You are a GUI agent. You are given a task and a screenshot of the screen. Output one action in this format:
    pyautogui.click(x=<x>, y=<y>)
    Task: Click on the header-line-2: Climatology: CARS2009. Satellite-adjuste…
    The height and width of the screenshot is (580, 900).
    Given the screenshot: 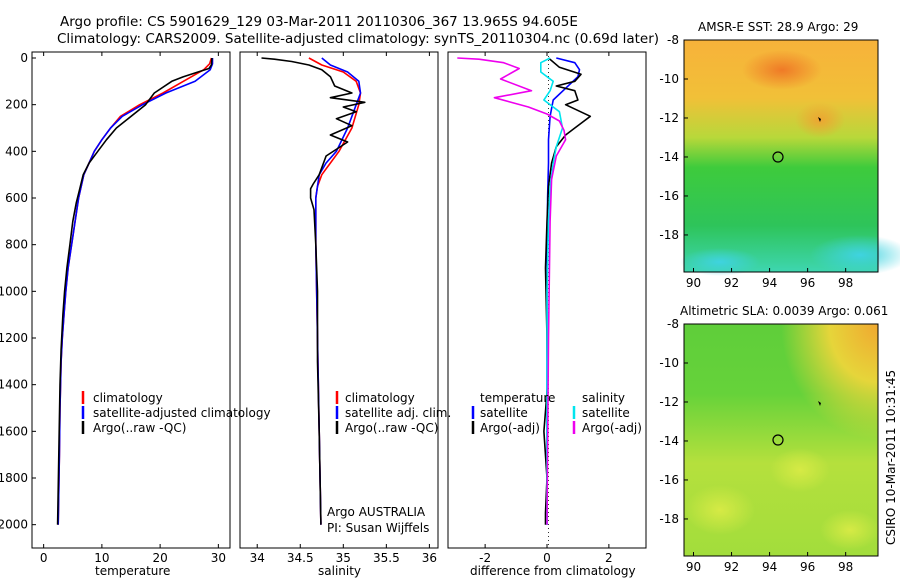 What is the action you would take?
    pyautogui.click(x=358, y=39)
    